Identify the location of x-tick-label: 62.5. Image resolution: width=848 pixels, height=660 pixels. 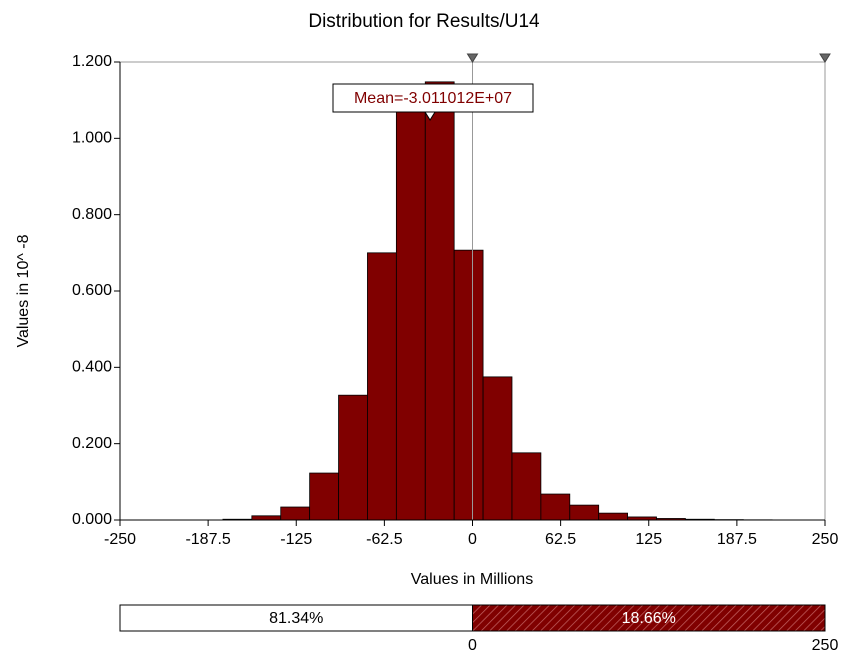
(560, 539).